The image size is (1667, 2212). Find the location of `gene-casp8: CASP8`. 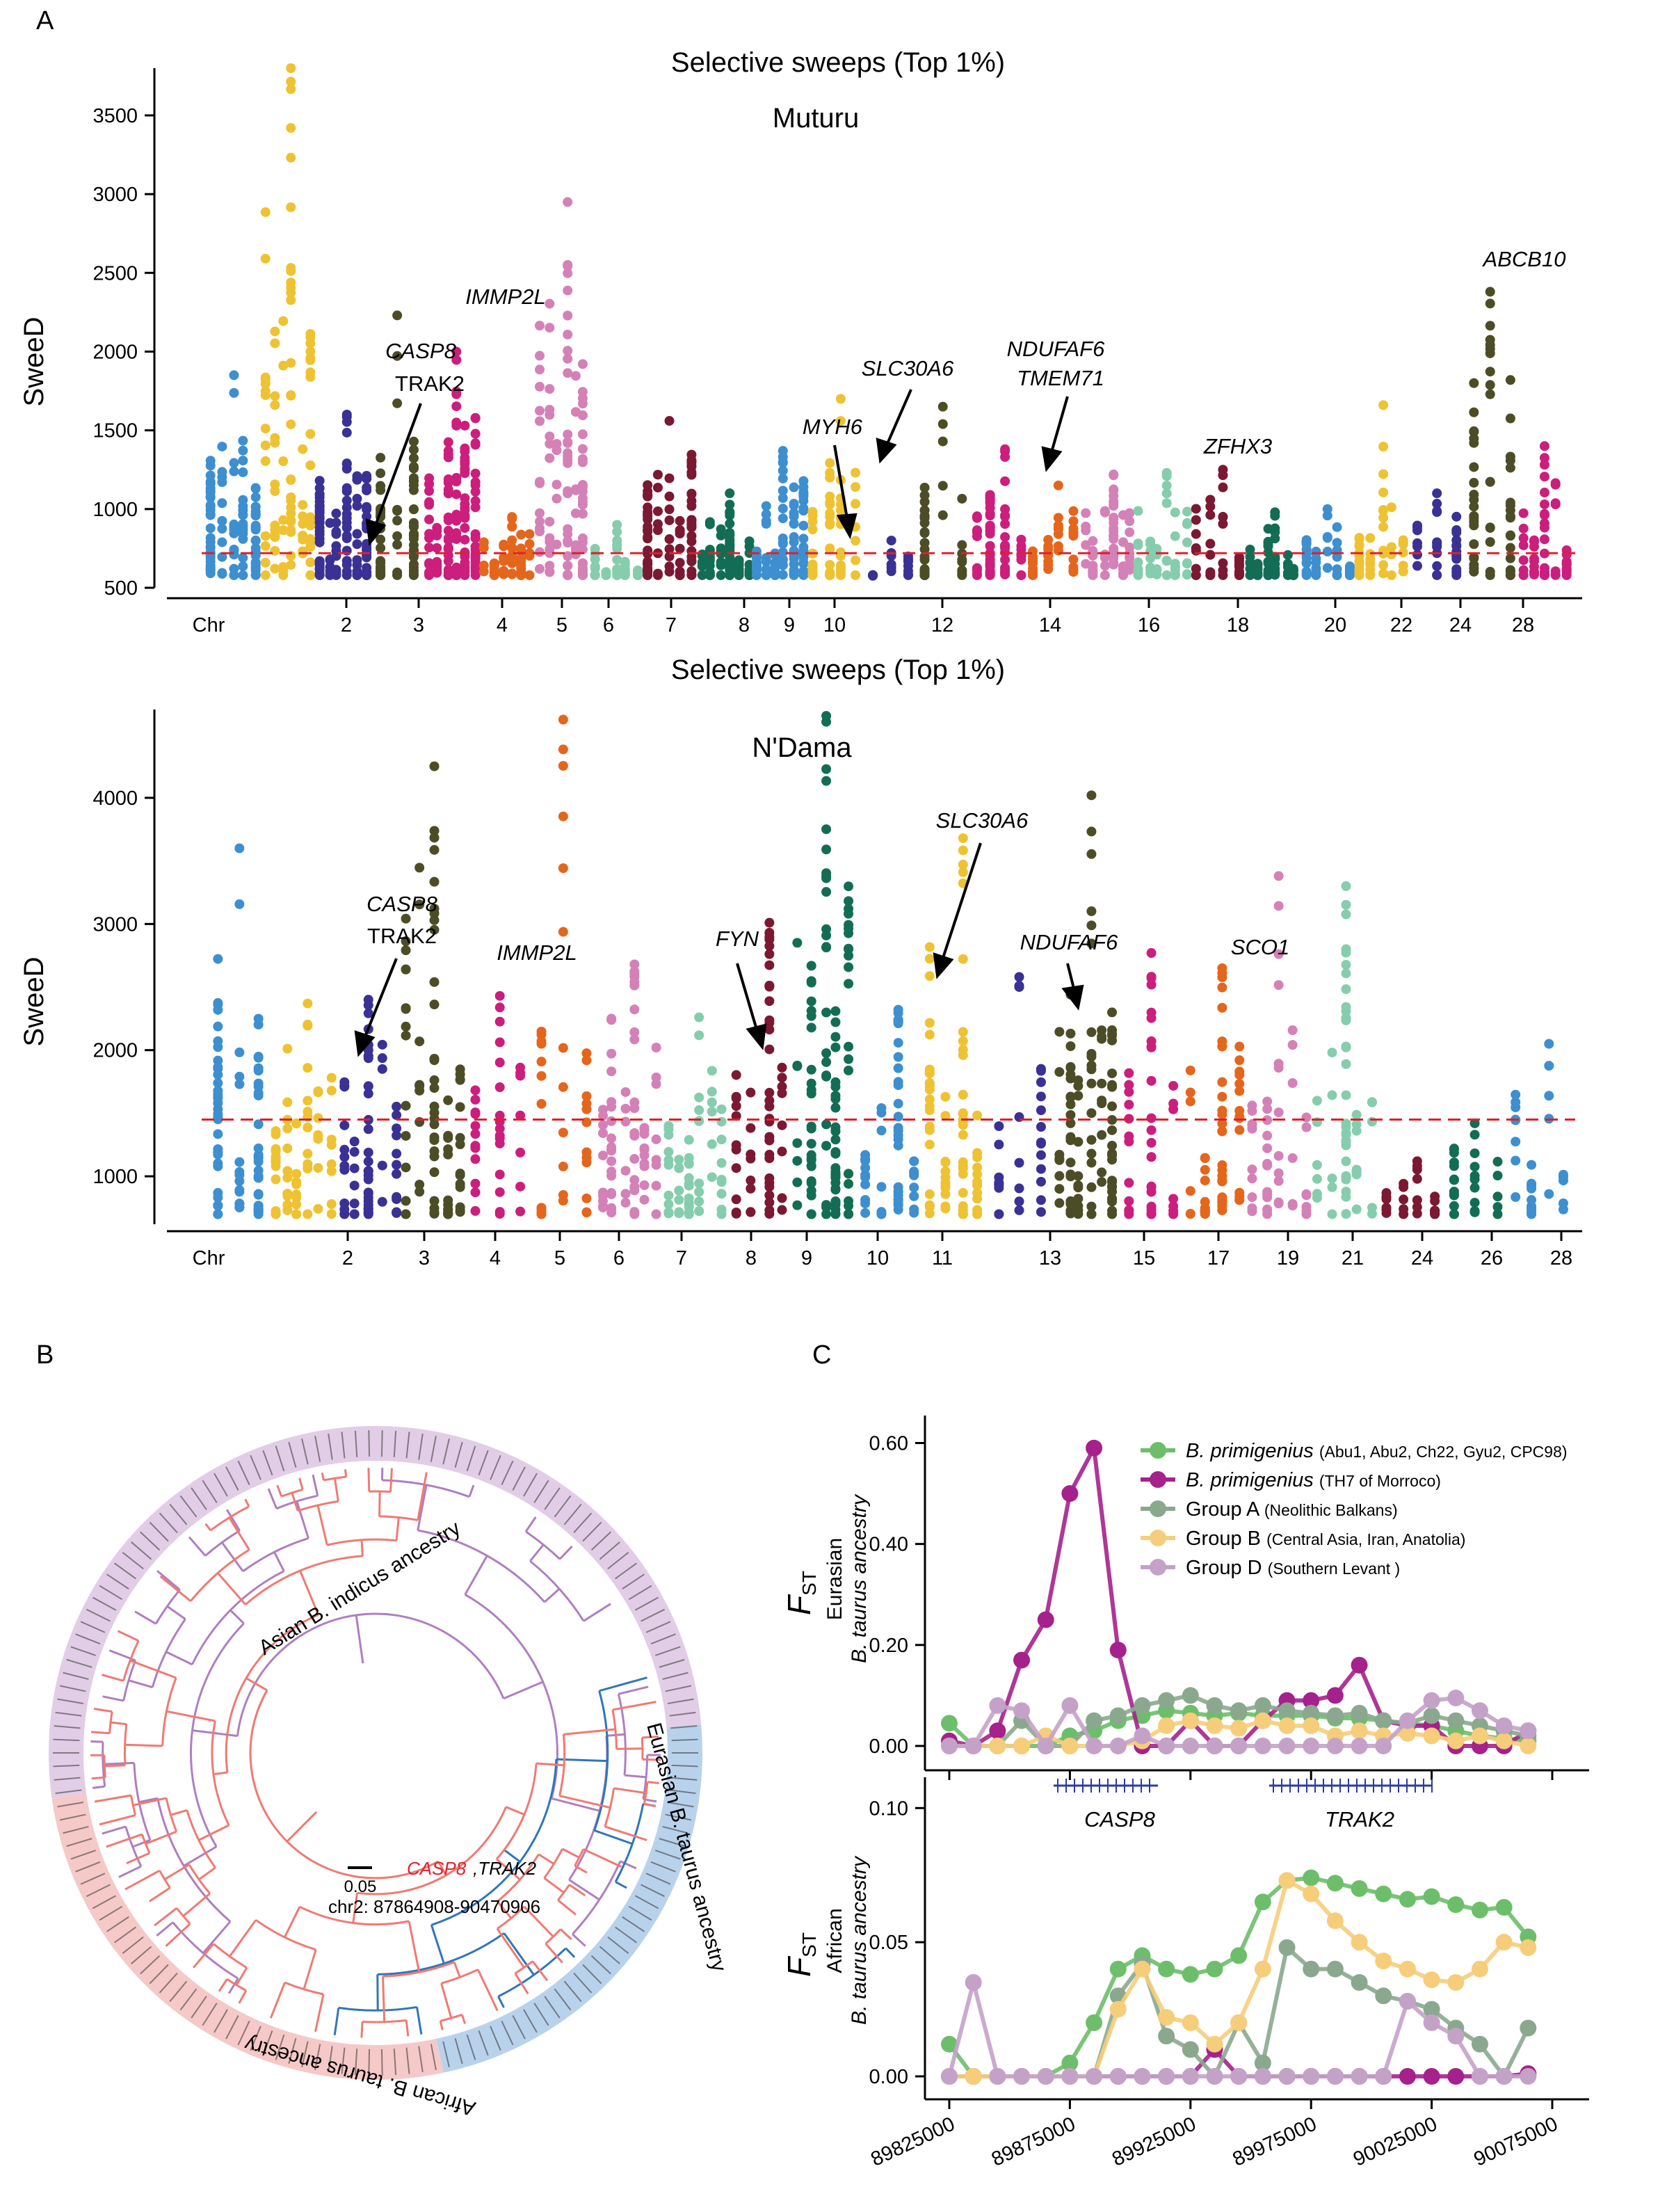

gene-casp8: CASP8 is located at coordinates (420, 351).